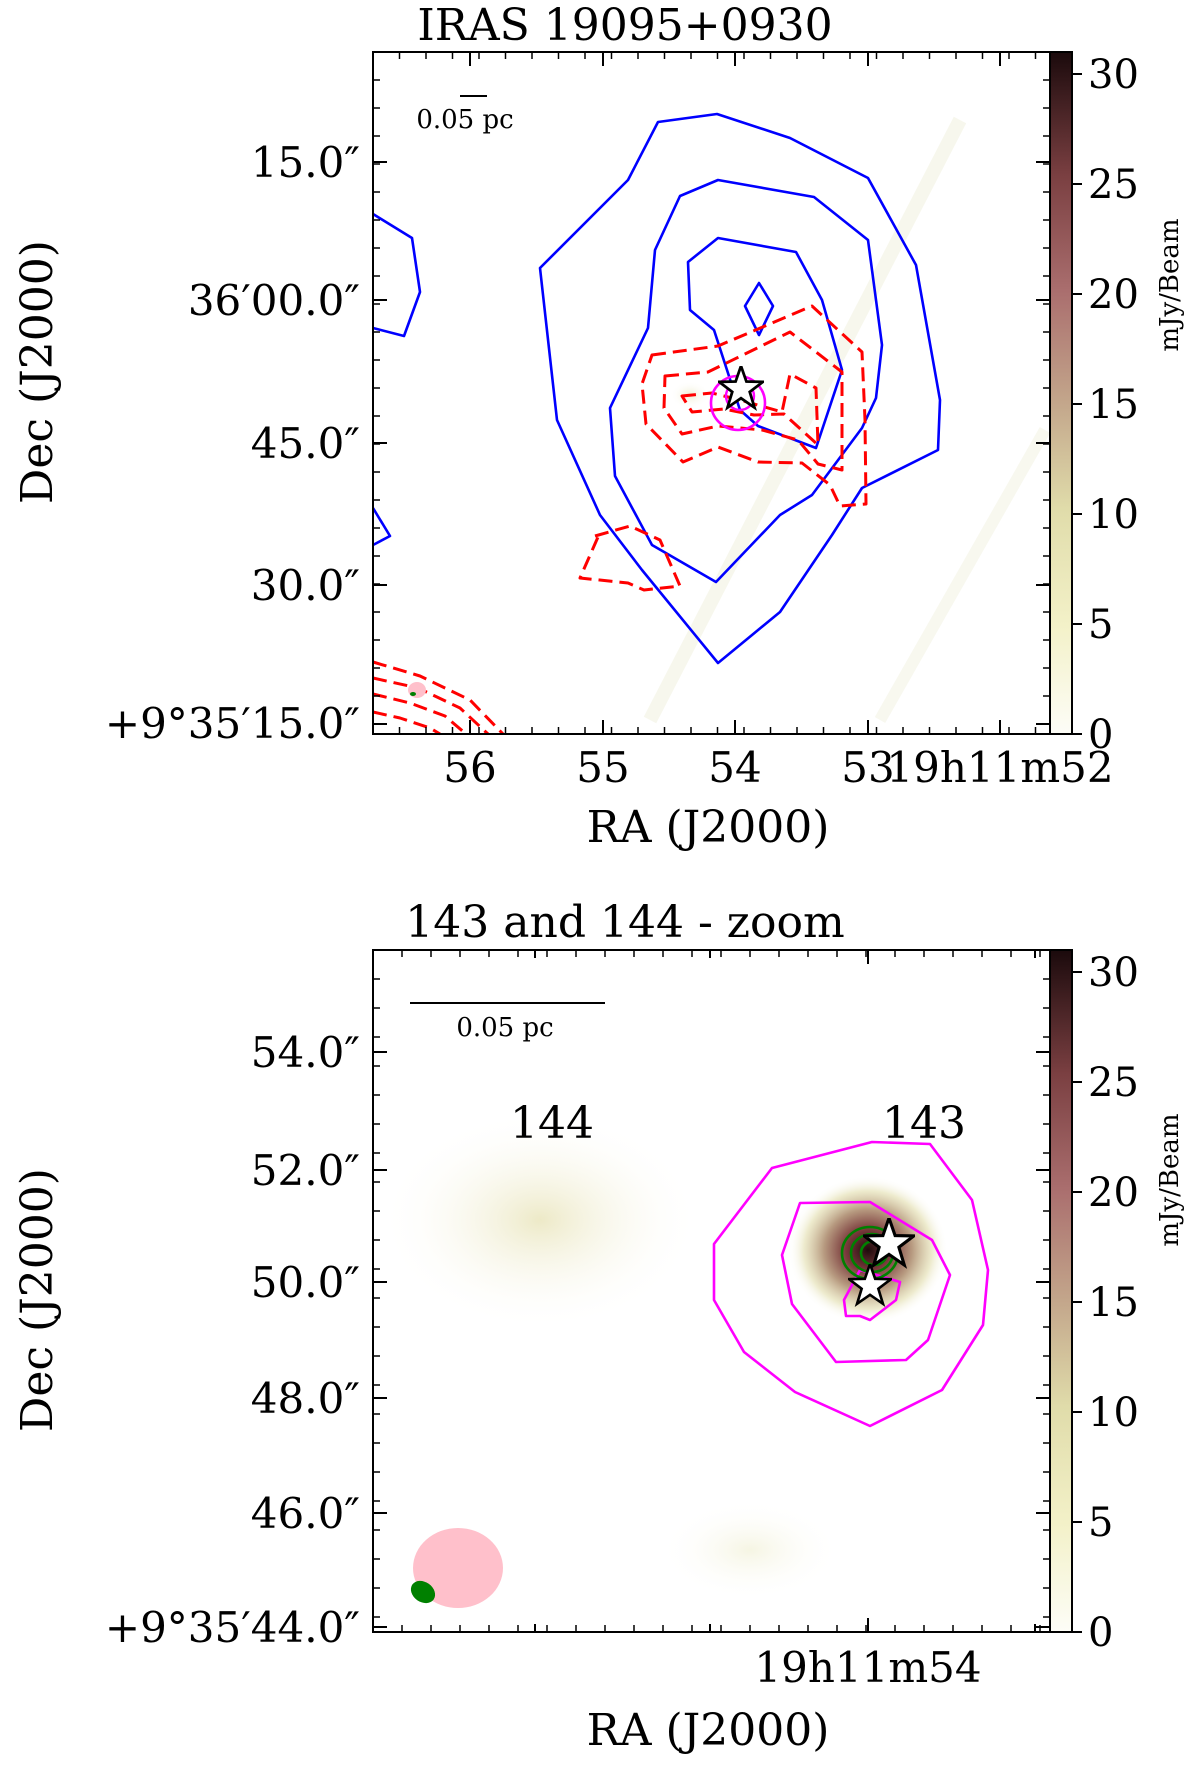  What do you see at coordinates (305, 1398) in the screenshot?
I see `bottom-ytick-4: 48.0″` at bounding box center [305, 1398].